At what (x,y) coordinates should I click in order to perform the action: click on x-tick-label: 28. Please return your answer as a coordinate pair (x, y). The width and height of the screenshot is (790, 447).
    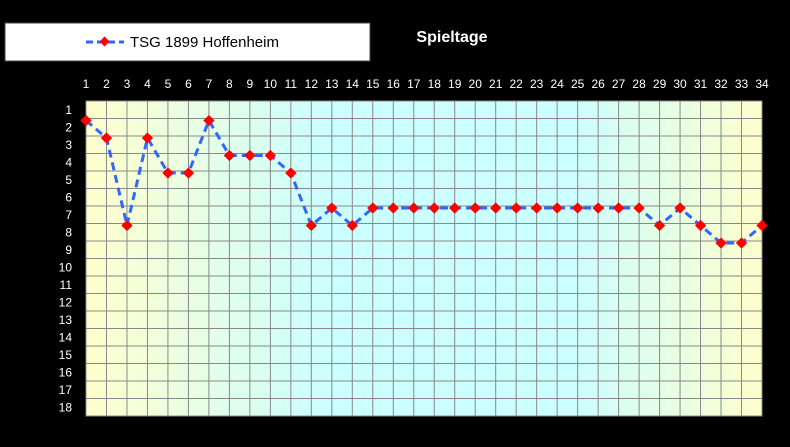
    Looking at the image, I should click on (639, 84).